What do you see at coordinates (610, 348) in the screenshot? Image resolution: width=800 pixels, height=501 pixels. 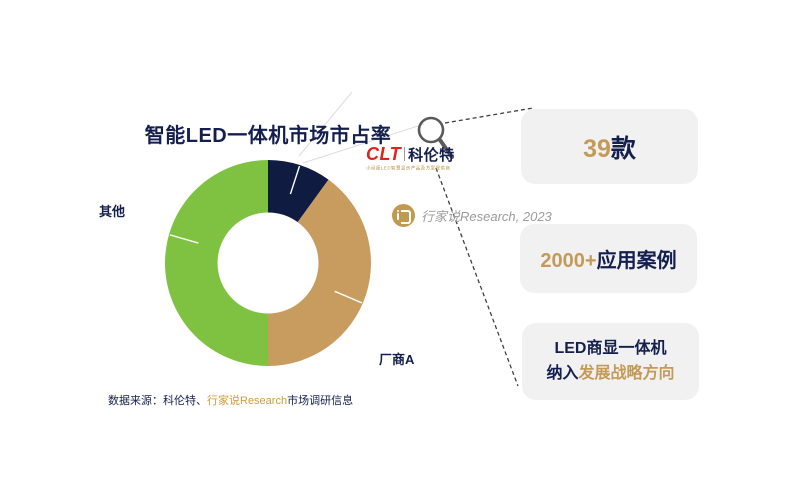 I see `strategy-line1: LED商显一体机` at bounding box center [610, 348].